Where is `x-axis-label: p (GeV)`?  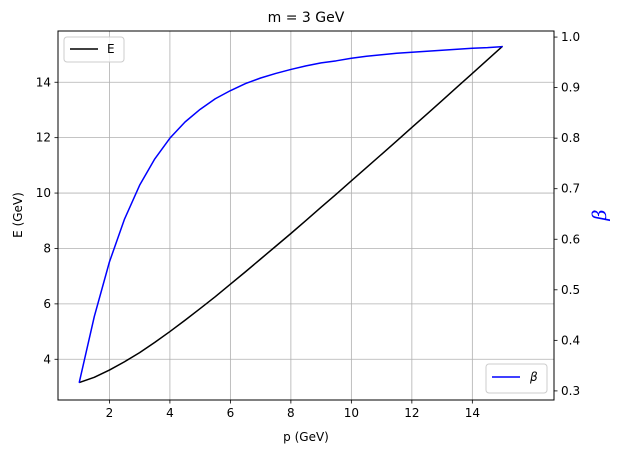 x-axis-label: p (GeV) is located at coordinates (306, 437).